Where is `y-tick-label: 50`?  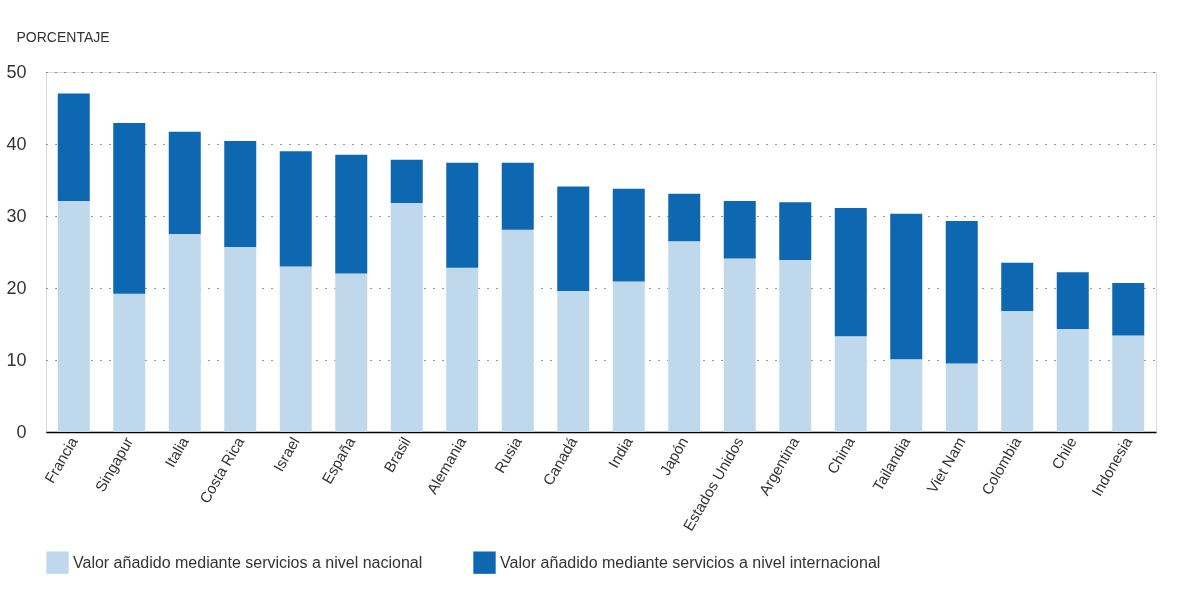
y-tick-label: 50 is located at coordinates (16, 71).